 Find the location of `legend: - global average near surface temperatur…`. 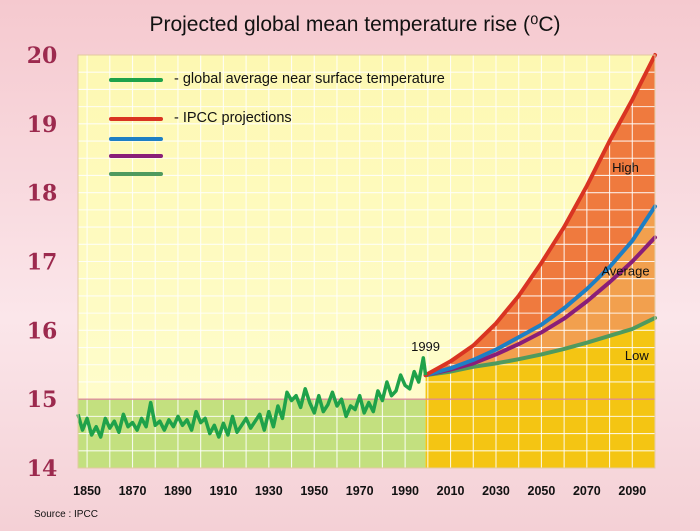

legend: - global average near surface temperatur… is located at coordinates (277, 123).